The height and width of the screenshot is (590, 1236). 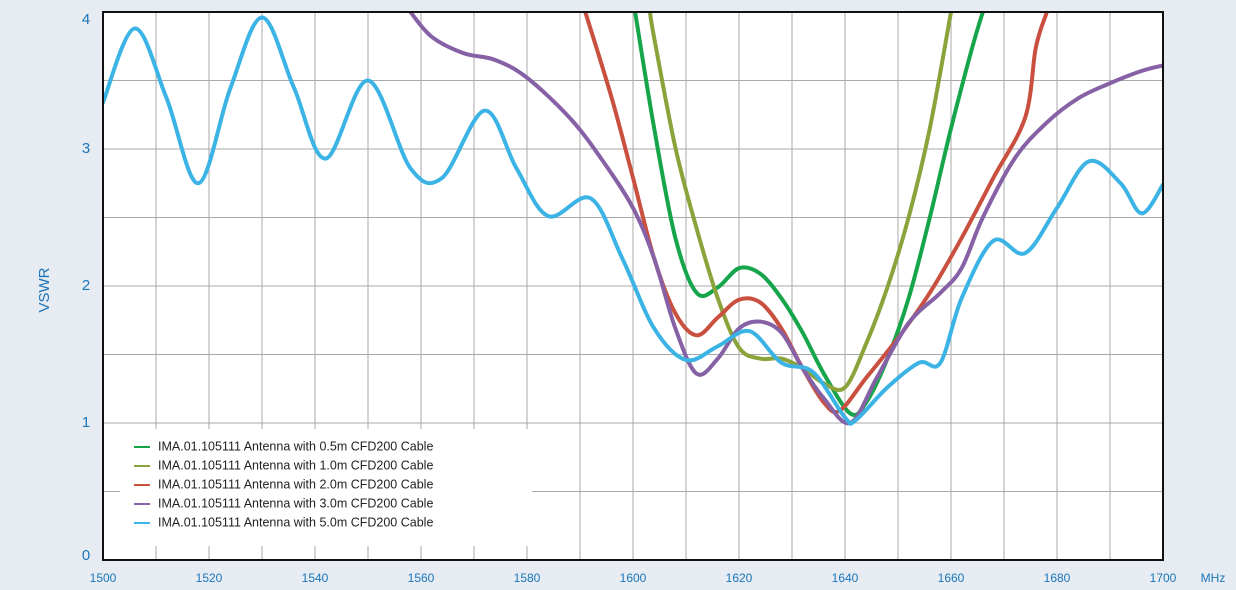 What do you see at coordinates (315, 578) in the screenshot?
I see `x-tick-label: 1540` at bounding box center [315, 578].